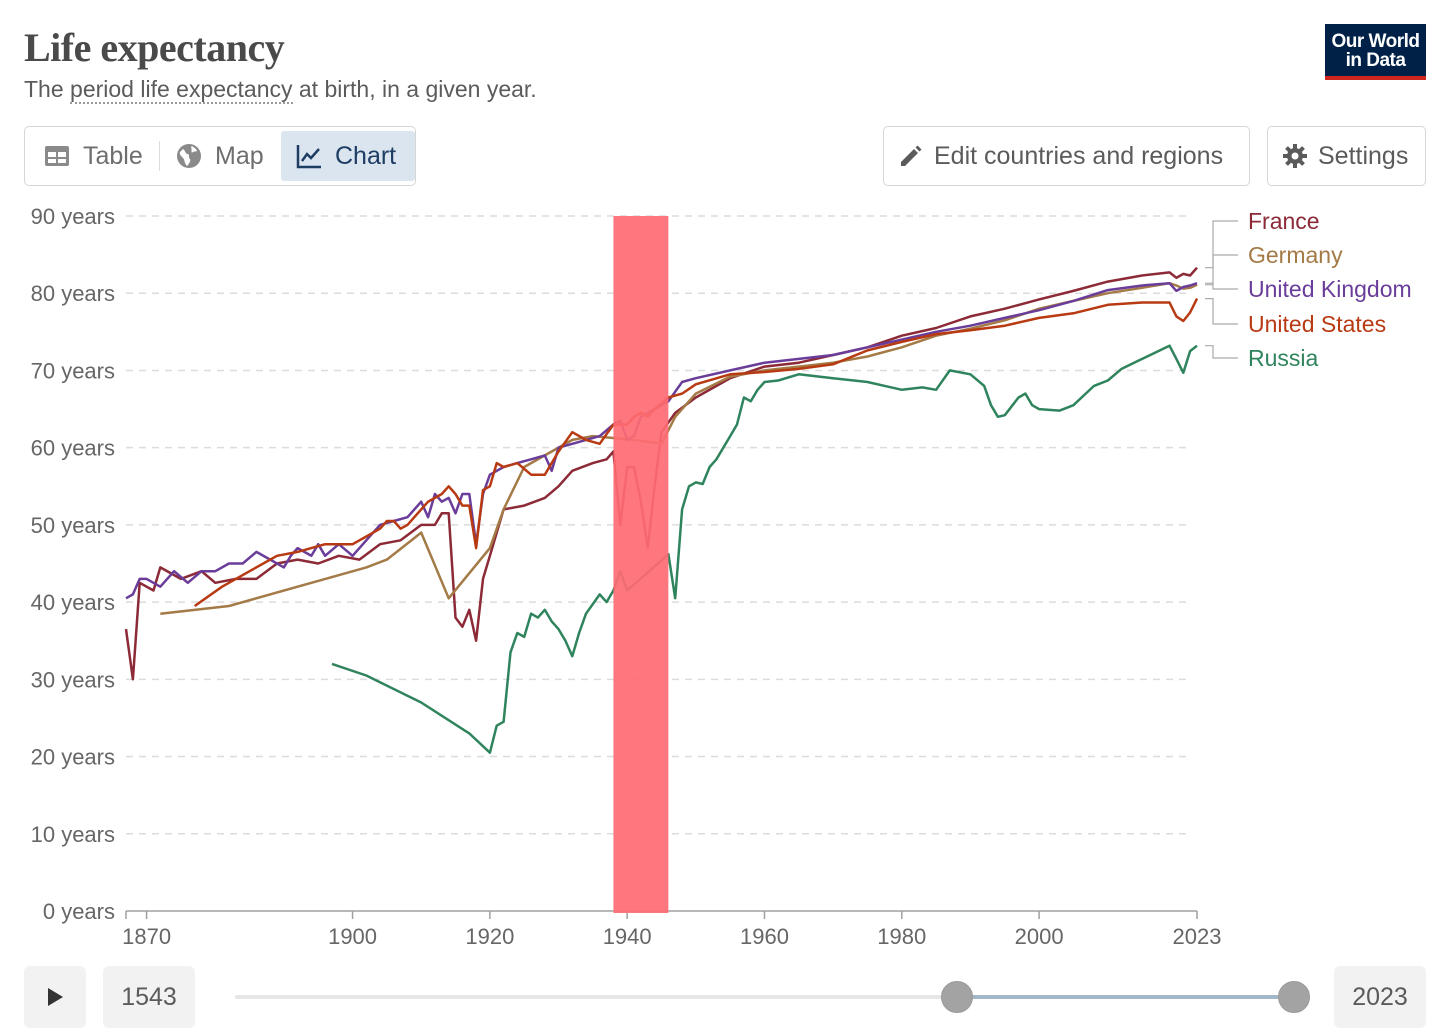  I want to click on y-tick-label: 50 years, so click(73, 525).